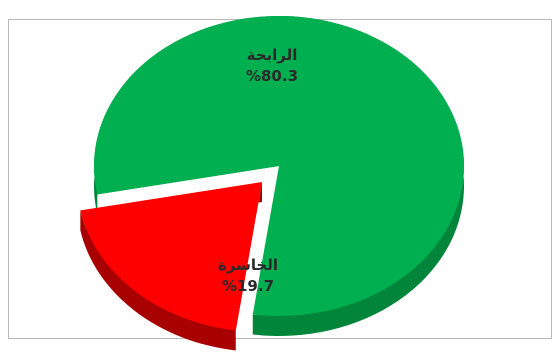 This screenshot has height=354, width=559. Describe the element at coordinates (171, 256) in the screenshot. I see `slice-losing` at that location.